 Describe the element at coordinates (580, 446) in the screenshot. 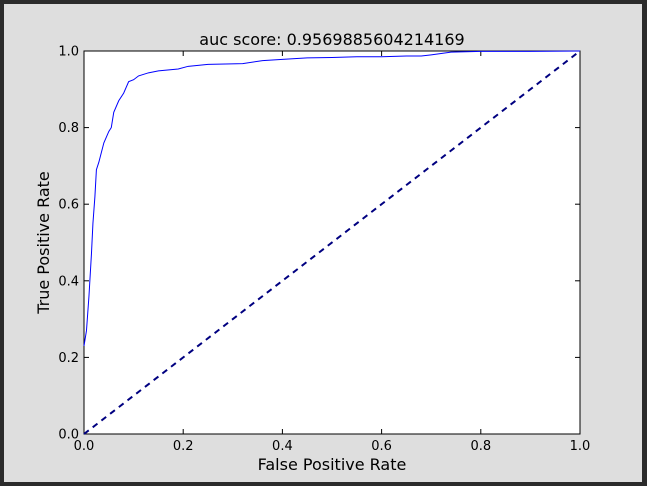

I see `x-tick-label: 1.0` at that location.